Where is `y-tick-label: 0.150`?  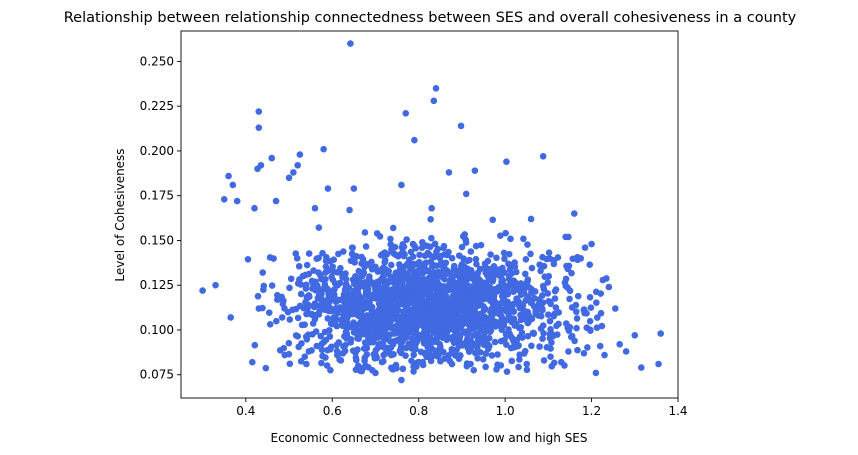
y-tick-label: 0.150 is located at coordinates (157, 240).